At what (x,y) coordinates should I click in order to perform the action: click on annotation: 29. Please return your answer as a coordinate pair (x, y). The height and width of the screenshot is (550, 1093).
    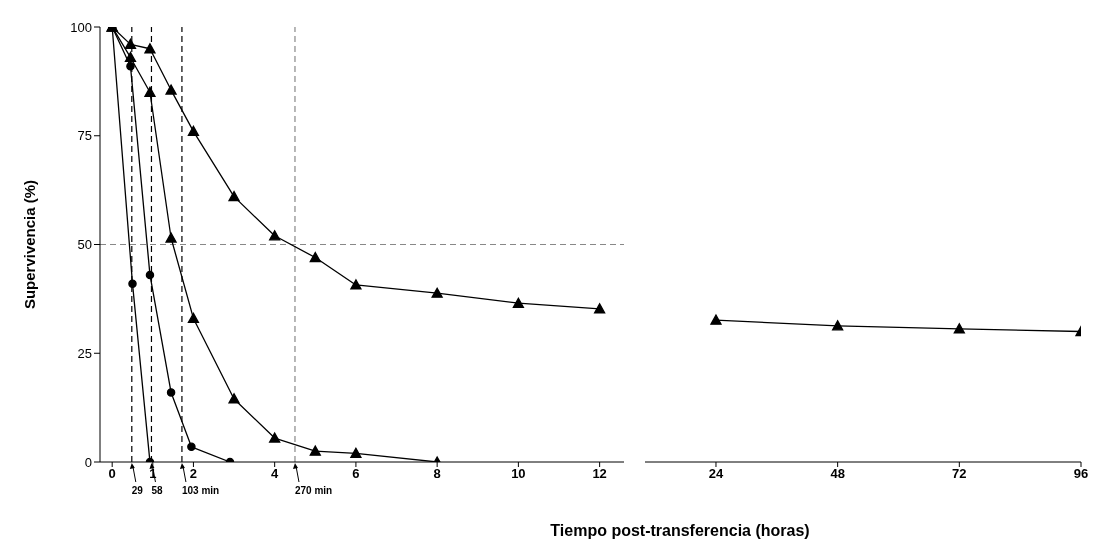
    Looking at the image, I should click on (137, 490).